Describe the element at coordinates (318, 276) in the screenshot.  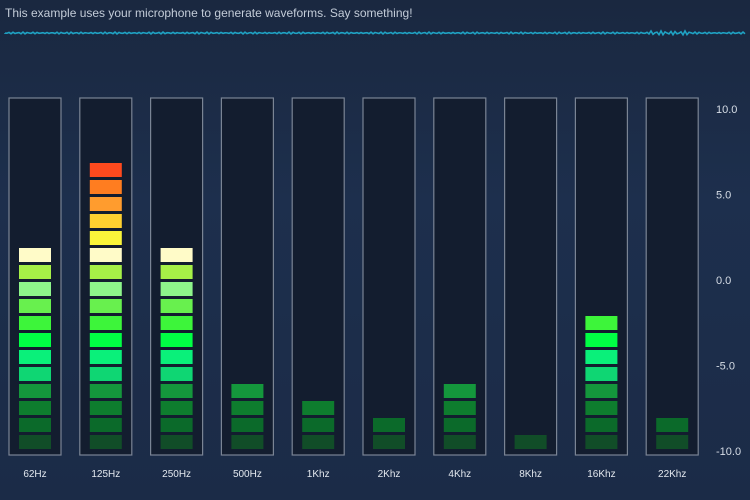
I see `bar-frame-1Khz` at that location.